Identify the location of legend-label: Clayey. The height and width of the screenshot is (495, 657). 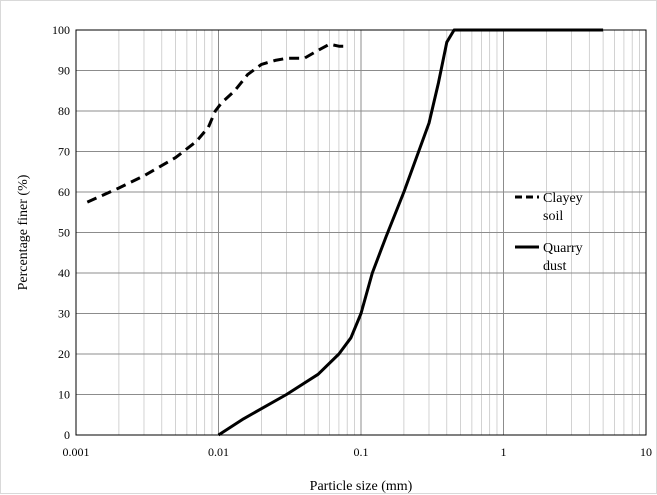
(563, 198).